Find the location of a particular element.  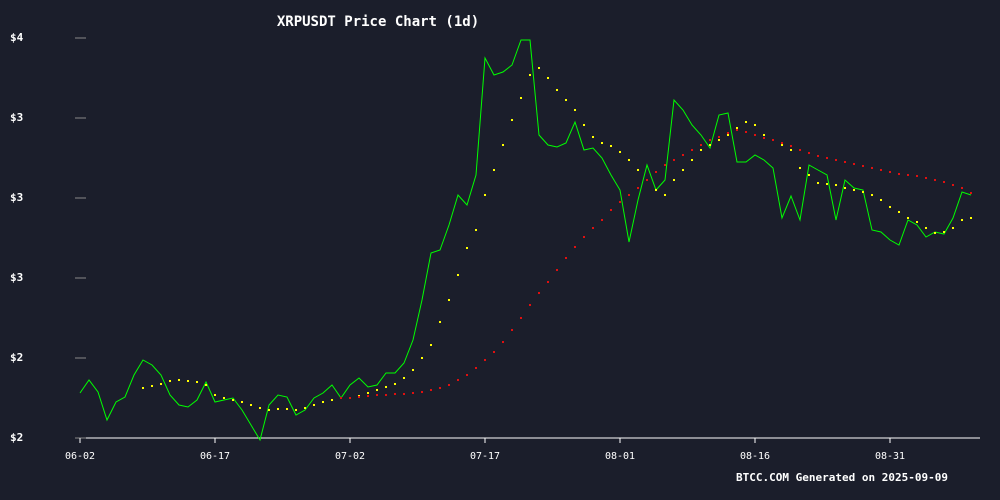

x-tick-label: 08-01 is located at coordinates (620, 456).